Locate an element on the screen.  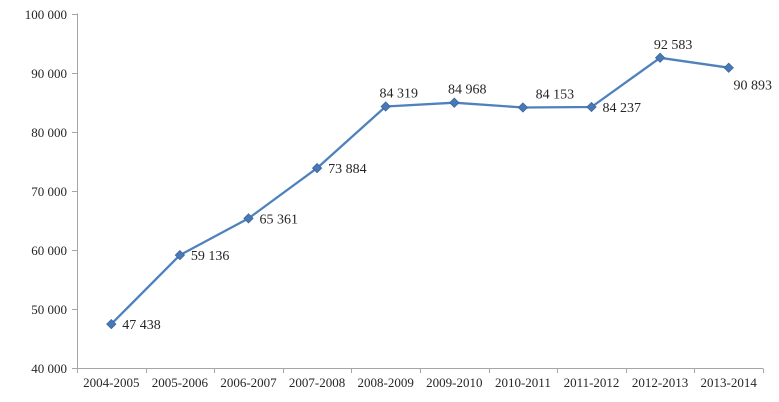
x-tick-label: 2007-2008 is located at coordinates (317, 382).